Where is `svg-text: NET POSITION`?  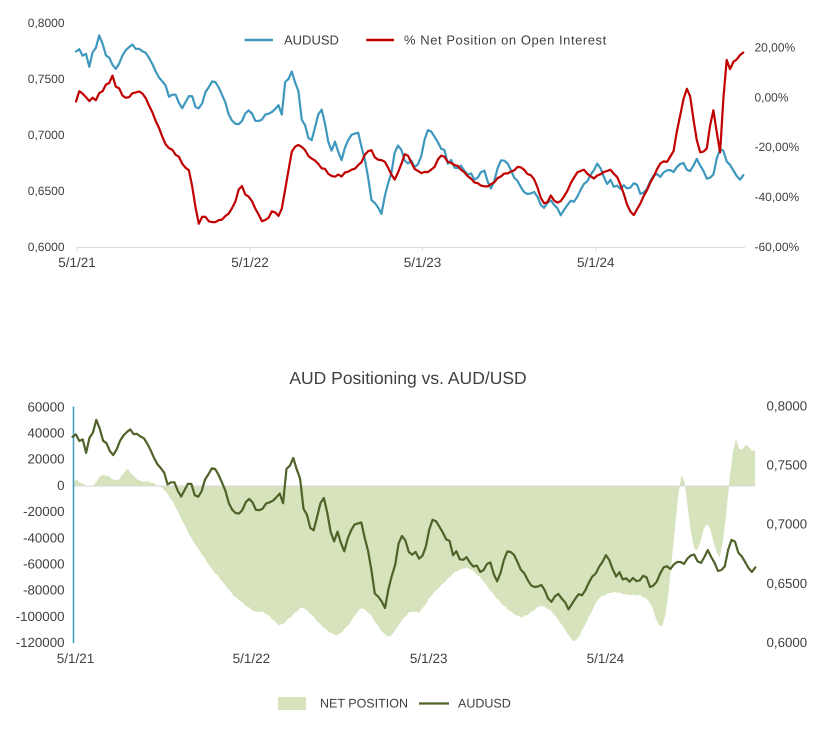 svg-text: NET POSITION is located at coordinates (364, 704).